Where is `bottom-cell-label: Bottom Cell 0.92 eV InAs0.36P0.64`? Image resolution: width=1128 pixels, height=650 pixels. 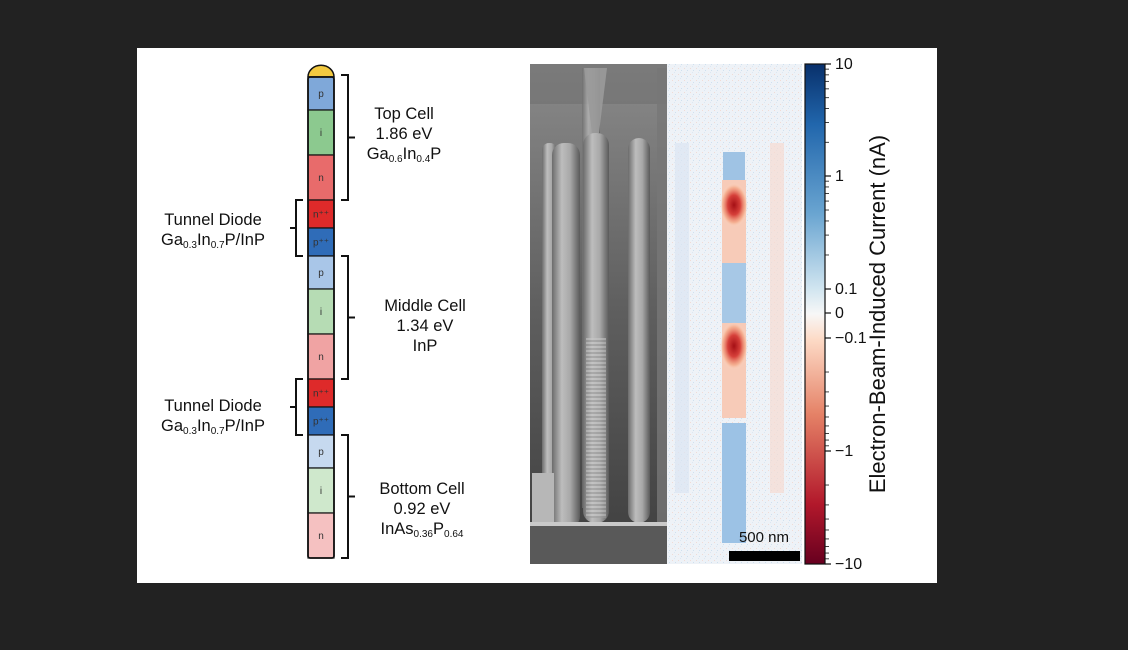
bottom-cell-label: Bottom Cell 0.92 eV InAs0.36P0.64 is located at coordinates (422, 509).